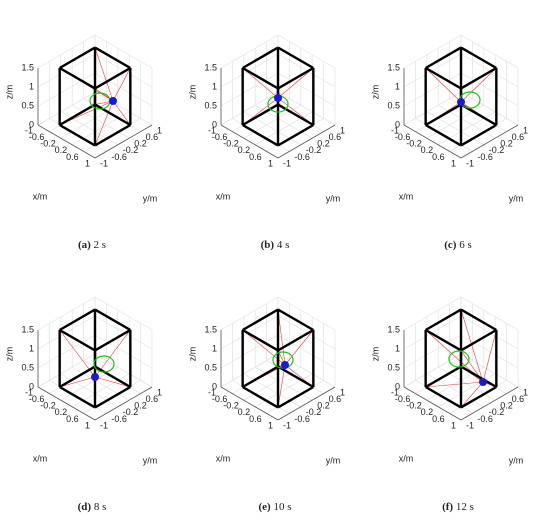 The height and width of the screenshot is (519, 550). Describe the element at coordinates (414, 144) in the screenshot. I see `x-tick-label: -0.2` at that location.